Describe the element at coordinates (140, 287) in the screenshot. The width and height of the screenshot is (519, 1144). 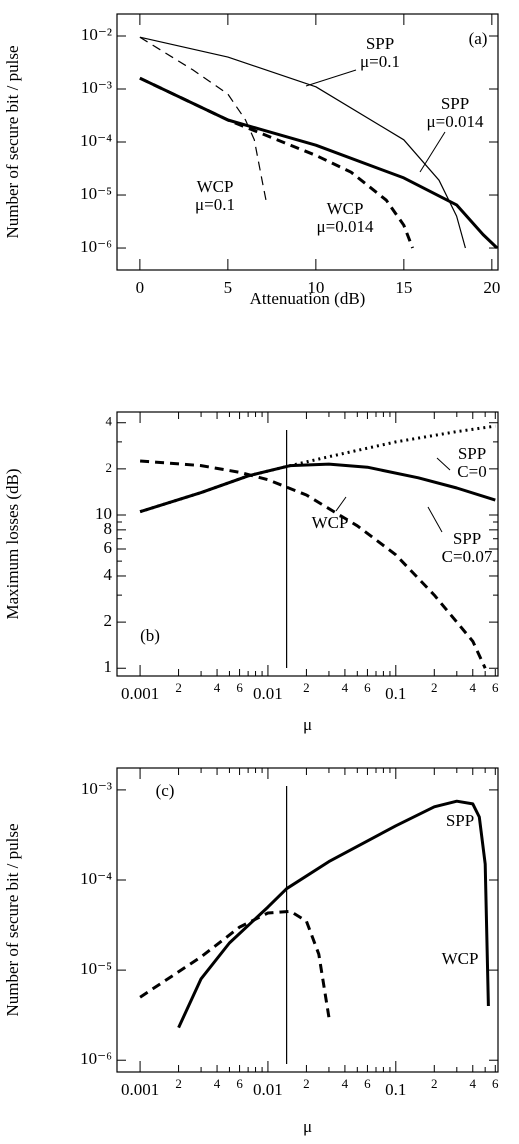
I see `x-tick-label: 0` at that location.